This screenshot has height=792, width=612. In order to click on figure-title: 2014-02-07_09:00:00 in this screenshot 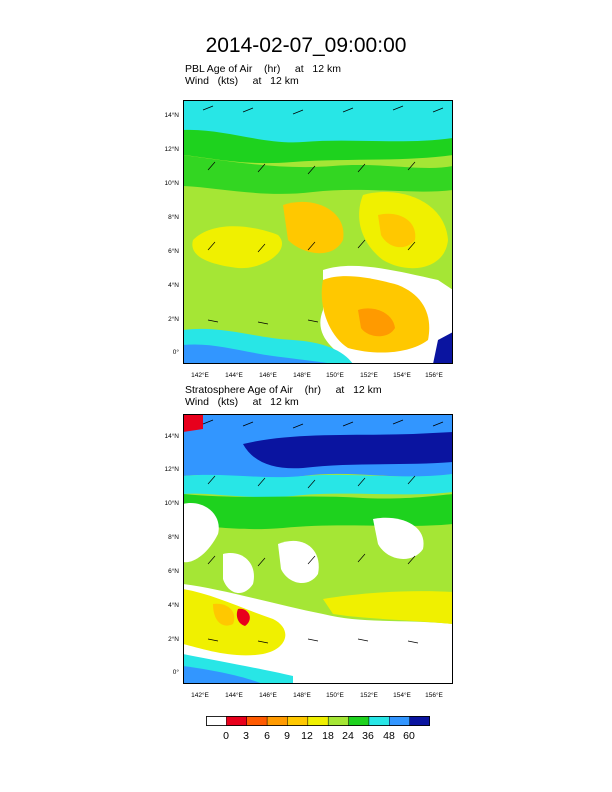, I will do `click(306, 45)`.